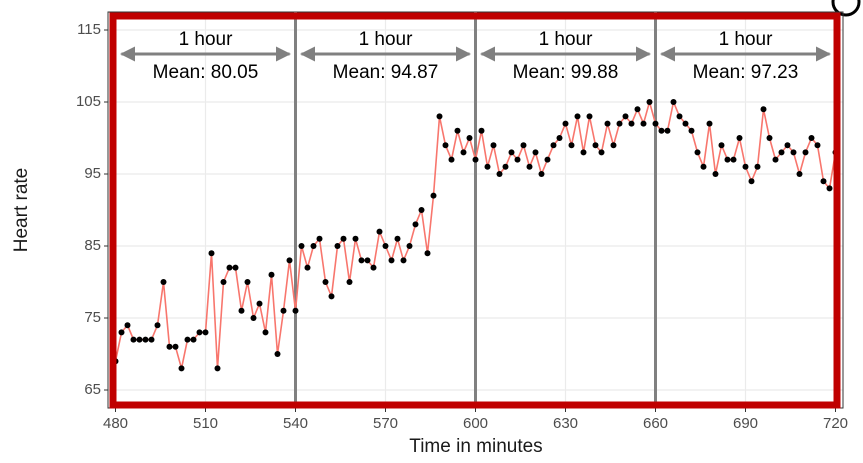  I want to click on zoom-icon, so click(846, 8).